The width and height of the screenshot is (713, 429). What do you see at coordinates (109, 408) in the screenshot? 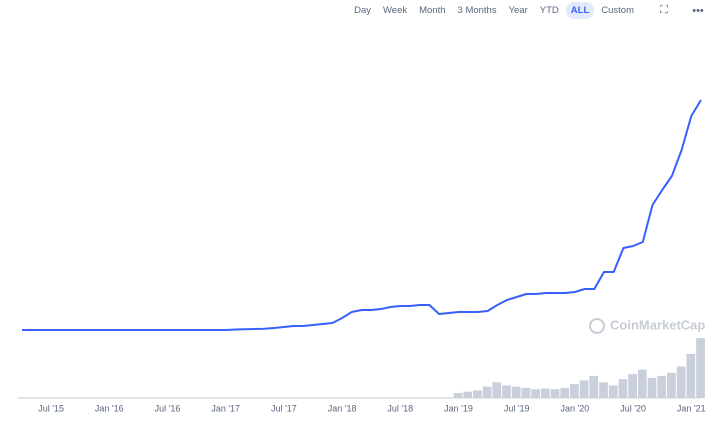
I see `x-tick-label: Jan '16` at bounding box center [109, 408].